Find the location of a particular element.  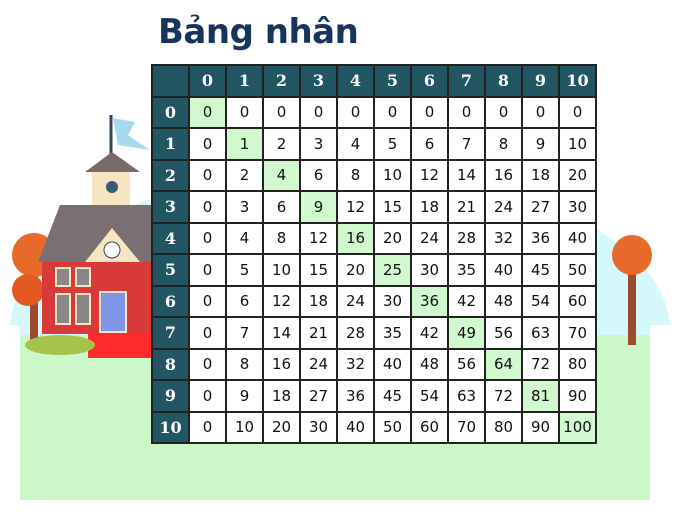

diagonal-cell: 9 is located at coordinates (318, 207).